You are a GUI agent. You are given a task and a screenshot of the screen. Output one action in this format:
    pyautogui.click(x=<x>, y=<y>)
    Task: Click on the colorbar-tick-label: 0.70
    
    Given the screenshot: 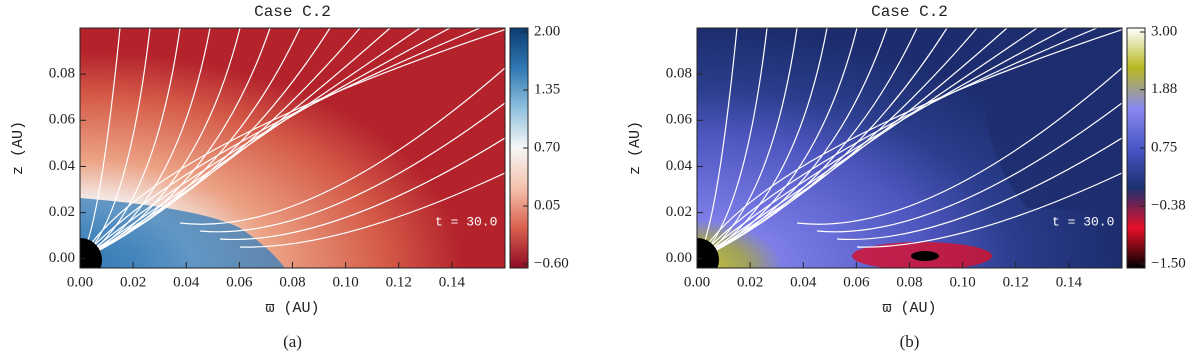 What is the action you would take?
    pyautogui.click(x=547, y=147)
    